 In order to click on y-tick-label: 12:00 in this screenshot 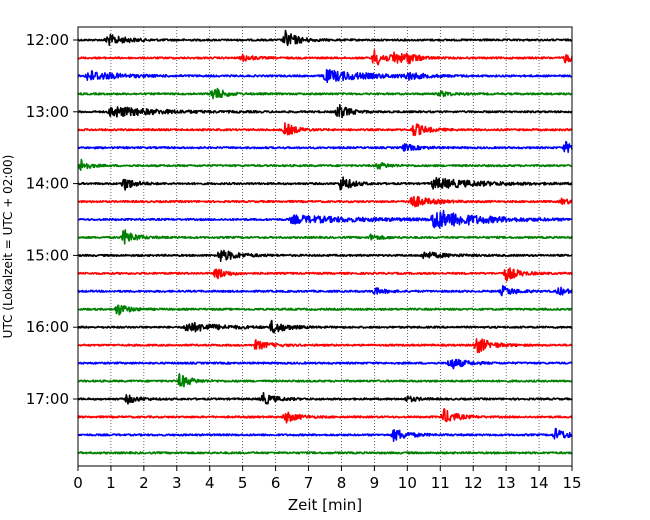, I will do `click(47, 40)`.